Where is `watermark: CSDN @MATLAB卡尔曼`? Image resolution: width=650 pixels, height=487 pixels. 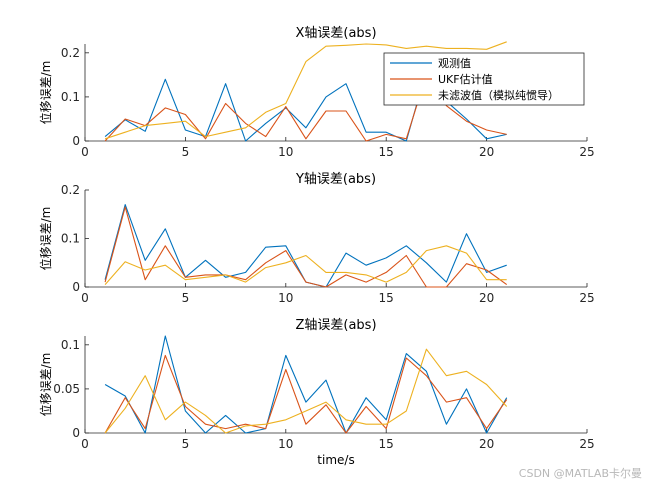 watermark: CSDN @MATLAB卡尔曼 is located at coordinates (580, 473).